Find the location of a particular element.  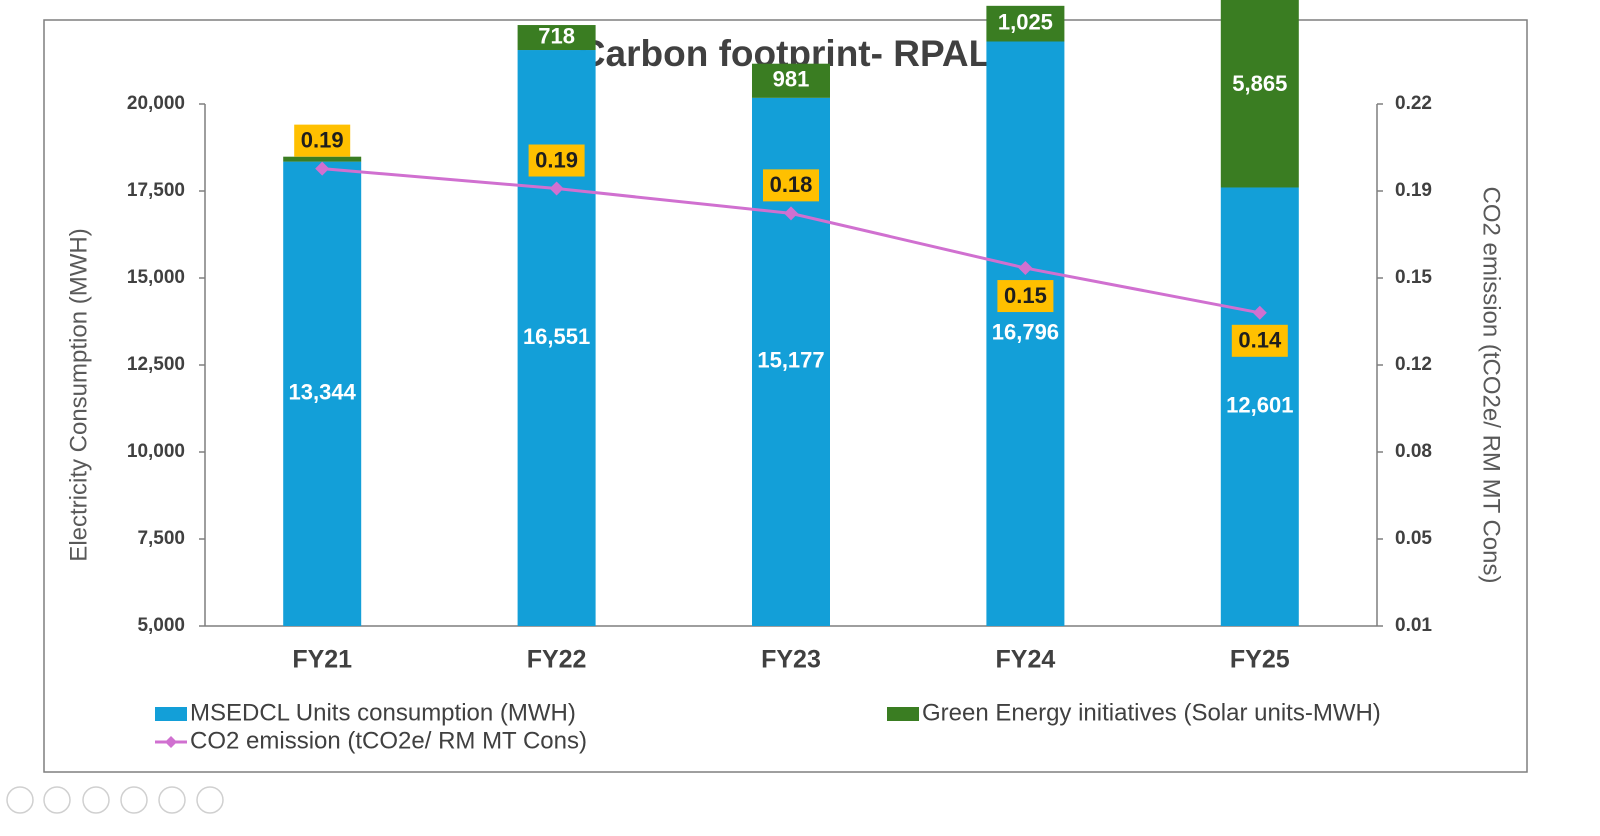

more-button is located at coordinates (210, 800).